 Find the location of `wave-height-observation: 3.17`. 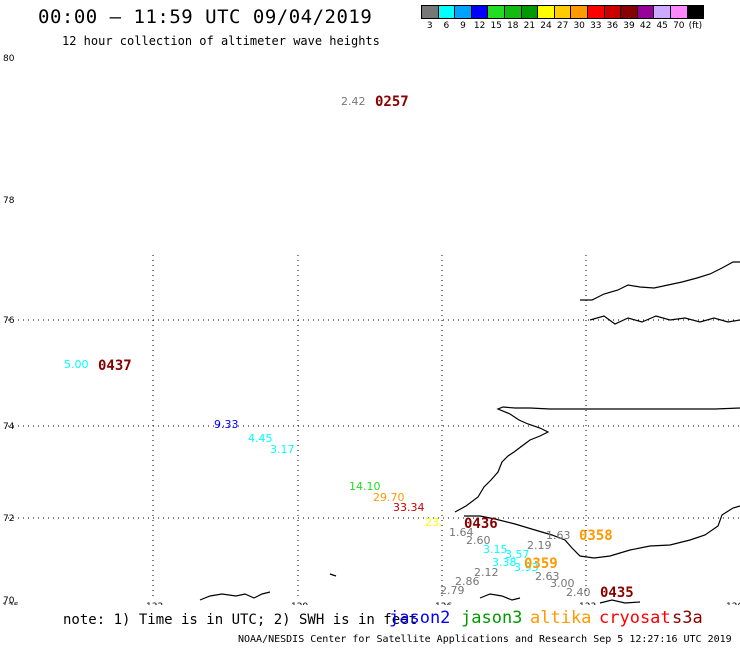

wave-height-observation: 3.17 is located at coordinates (282, 449).